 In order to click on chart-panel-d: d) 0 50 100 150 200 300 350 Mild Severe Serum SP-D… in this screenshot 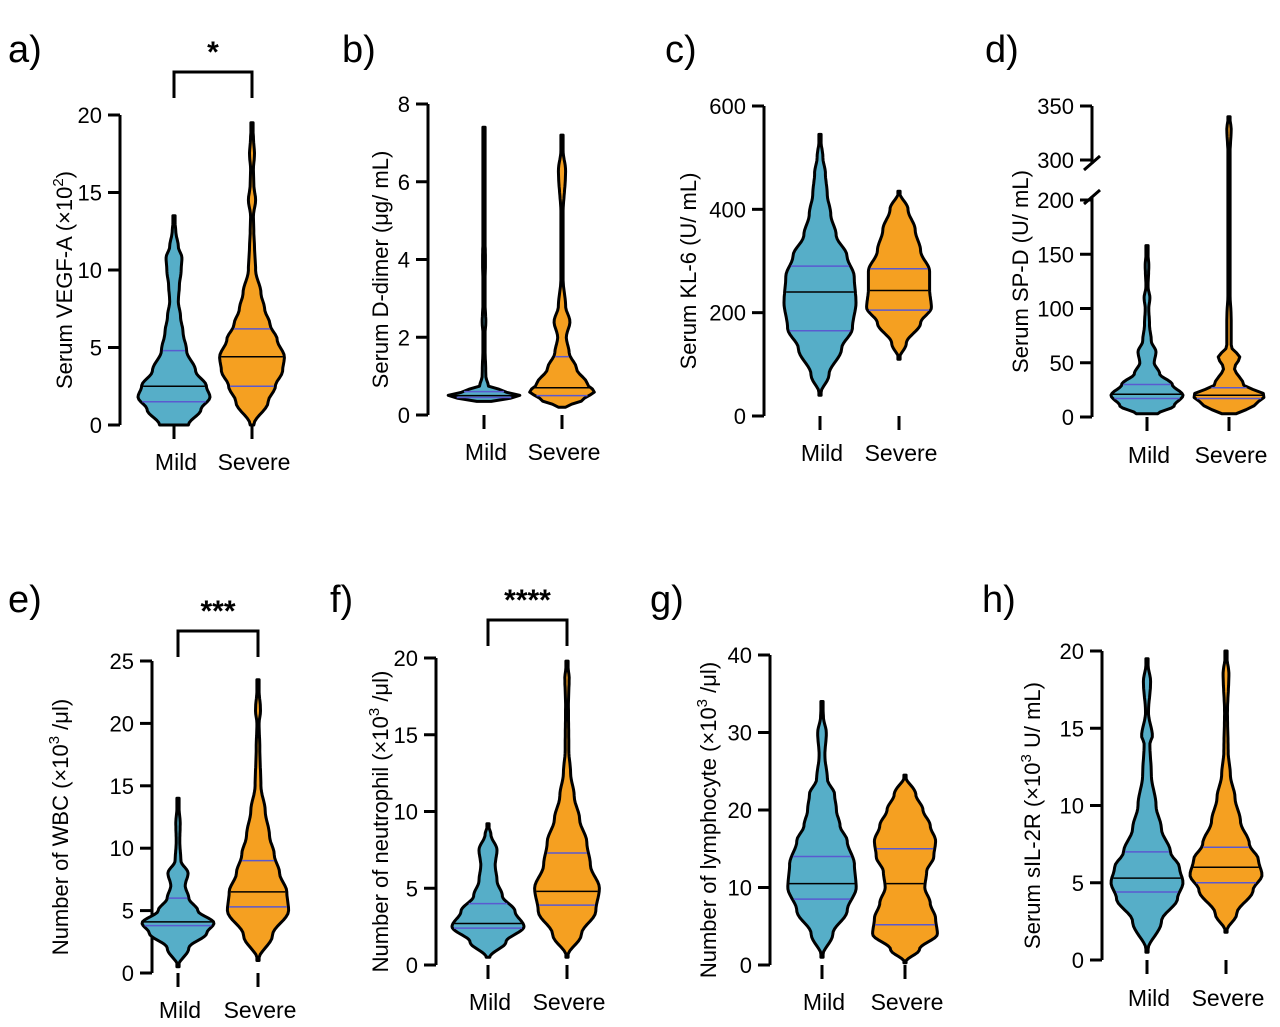, I will do `click(1126, 248)`.